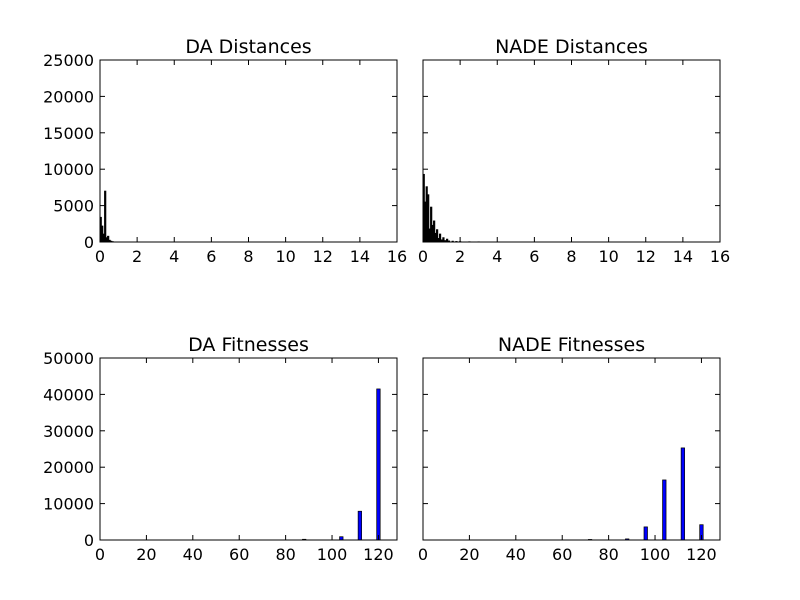 The width and height of the screenshot is (800, 600). I want to click on da-fitnesses-title: DA Fitnesses, so click(248, 345).